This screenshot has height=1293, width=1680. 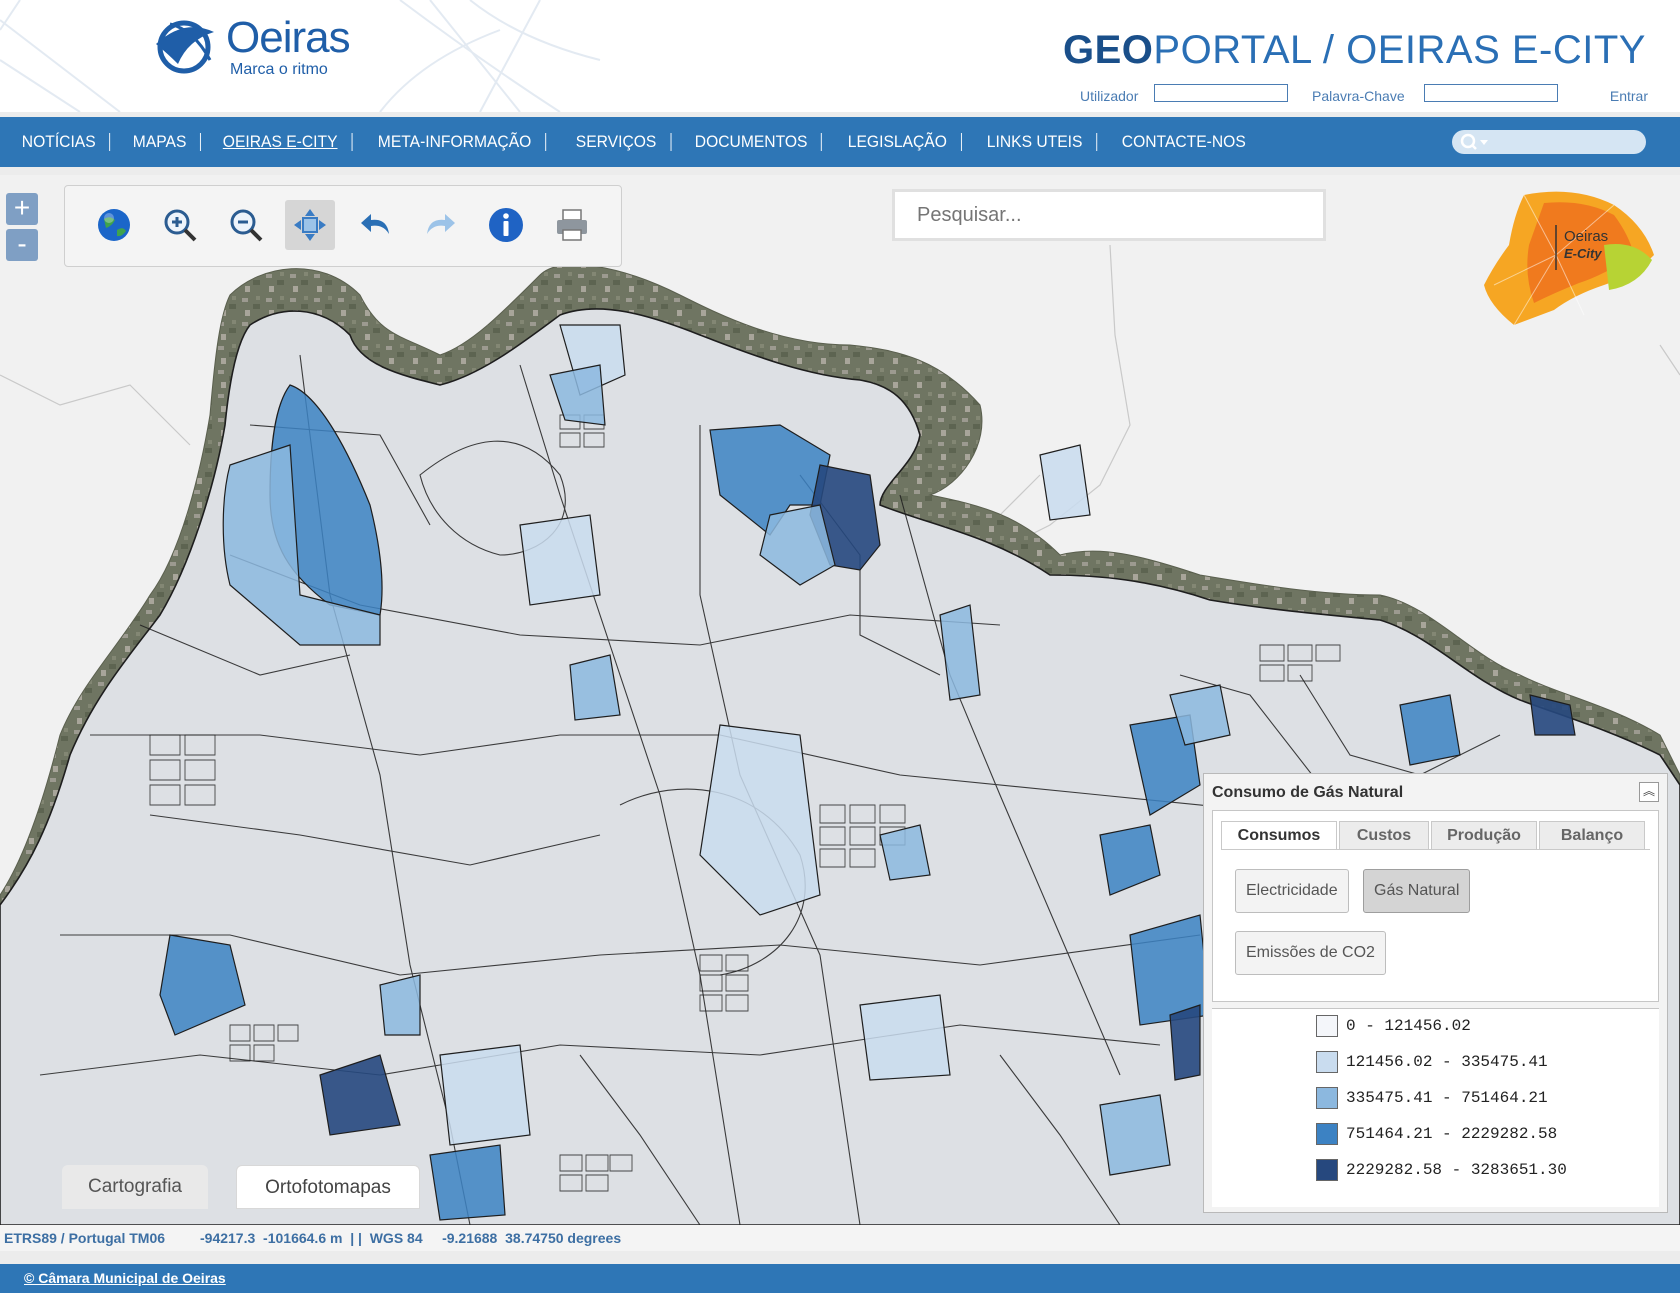 What do you see at coordinates (180, 225) in the screenshot?
I see `zoom-in-tool` at bounding box center [180, 225].